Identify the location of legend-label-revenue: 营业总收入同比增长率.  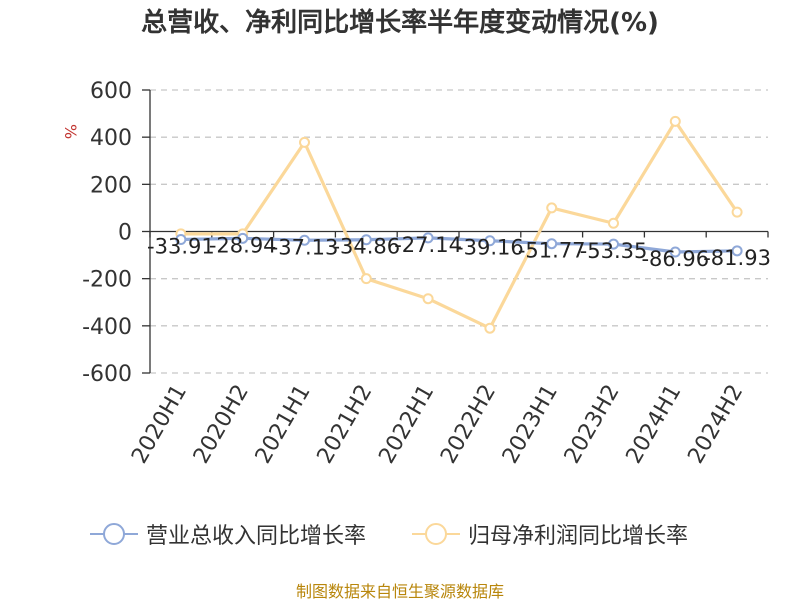
(256, 536).